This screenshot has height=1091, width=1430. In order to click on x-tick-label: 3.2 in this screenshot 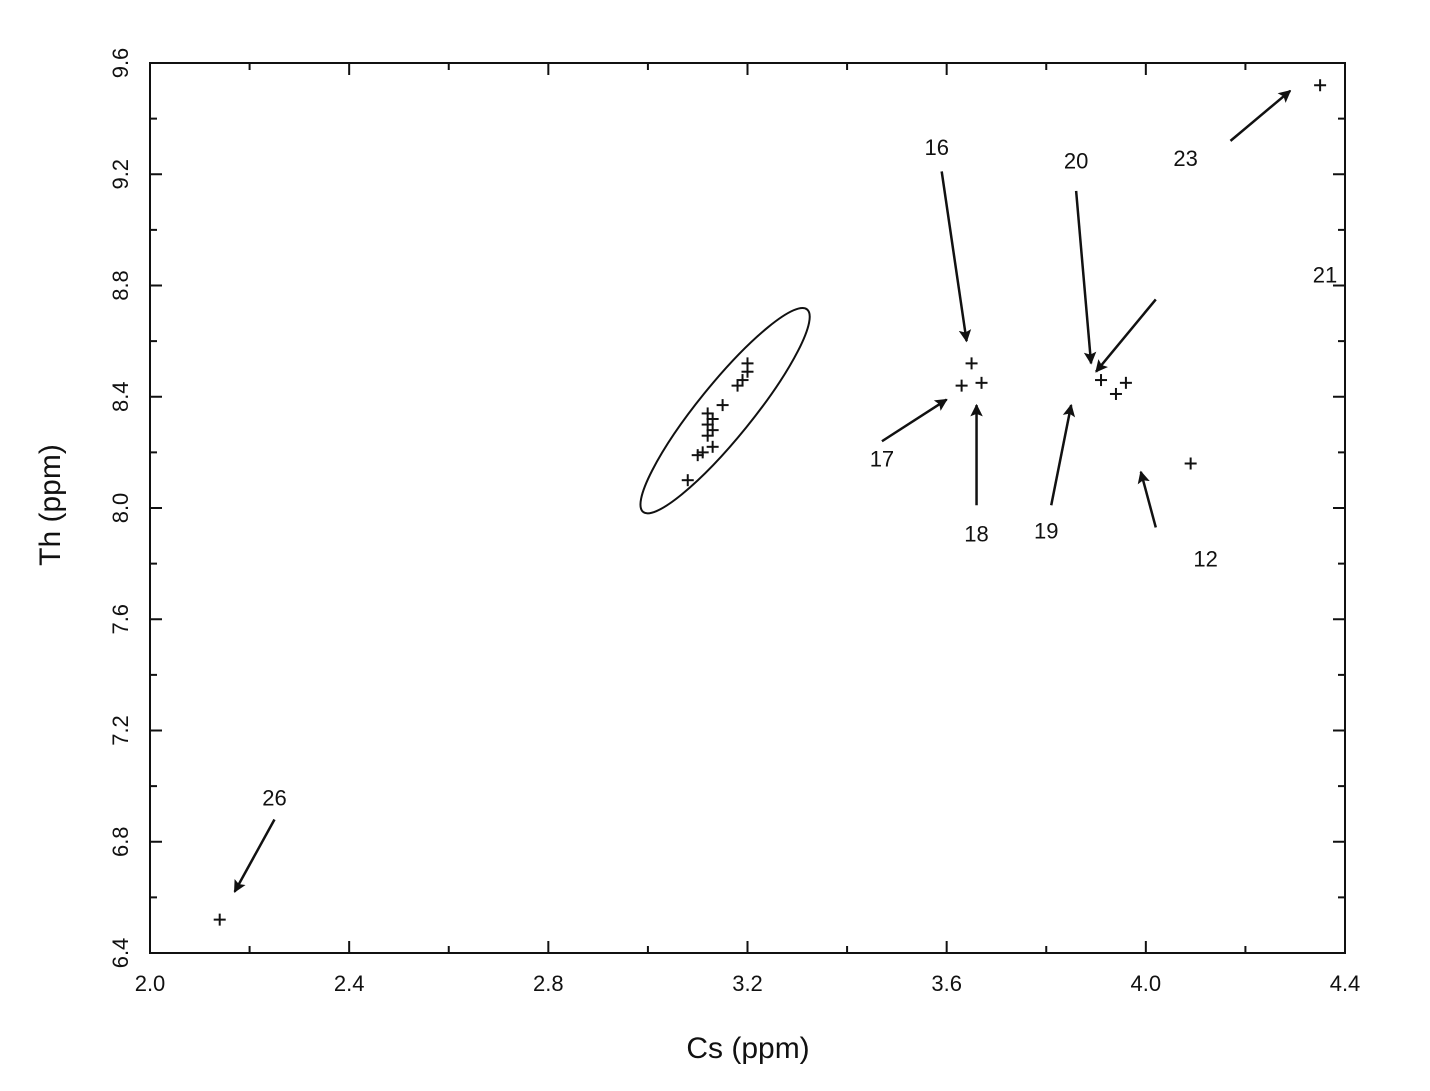, I will do `click(747, 983)`.